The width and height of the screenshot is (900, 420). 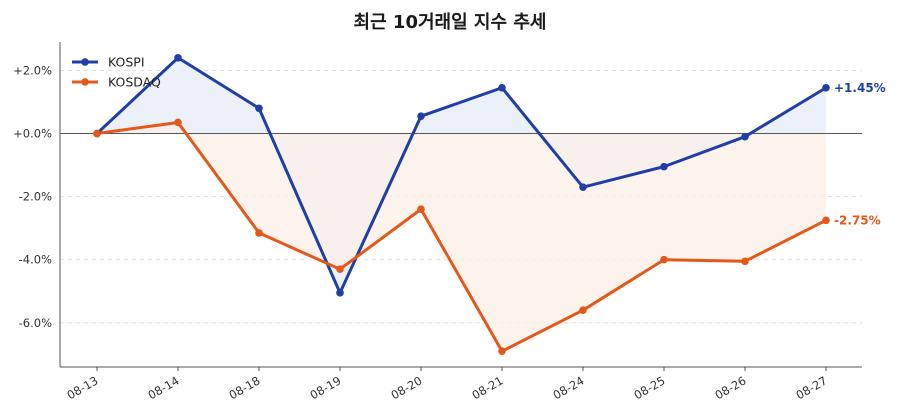 I want to click on x-tick-label: 08-19, so click(x=326, y=387).